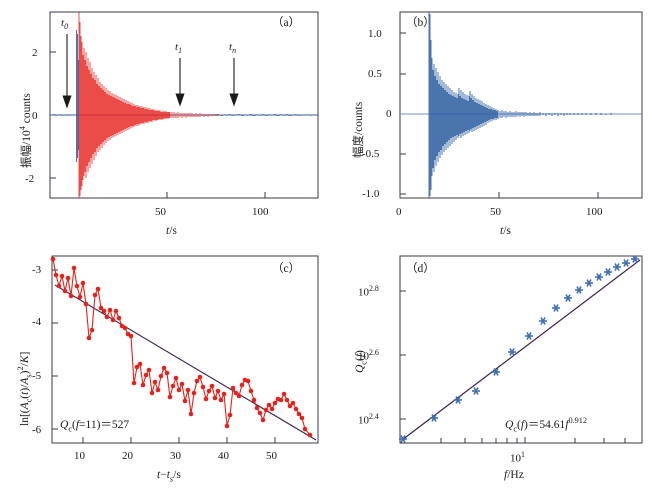  What do you see at coordinates (234, 82) in the screenshot?
I see `panel-a-marker-arrow-tn` at bounding box center [234, 82].